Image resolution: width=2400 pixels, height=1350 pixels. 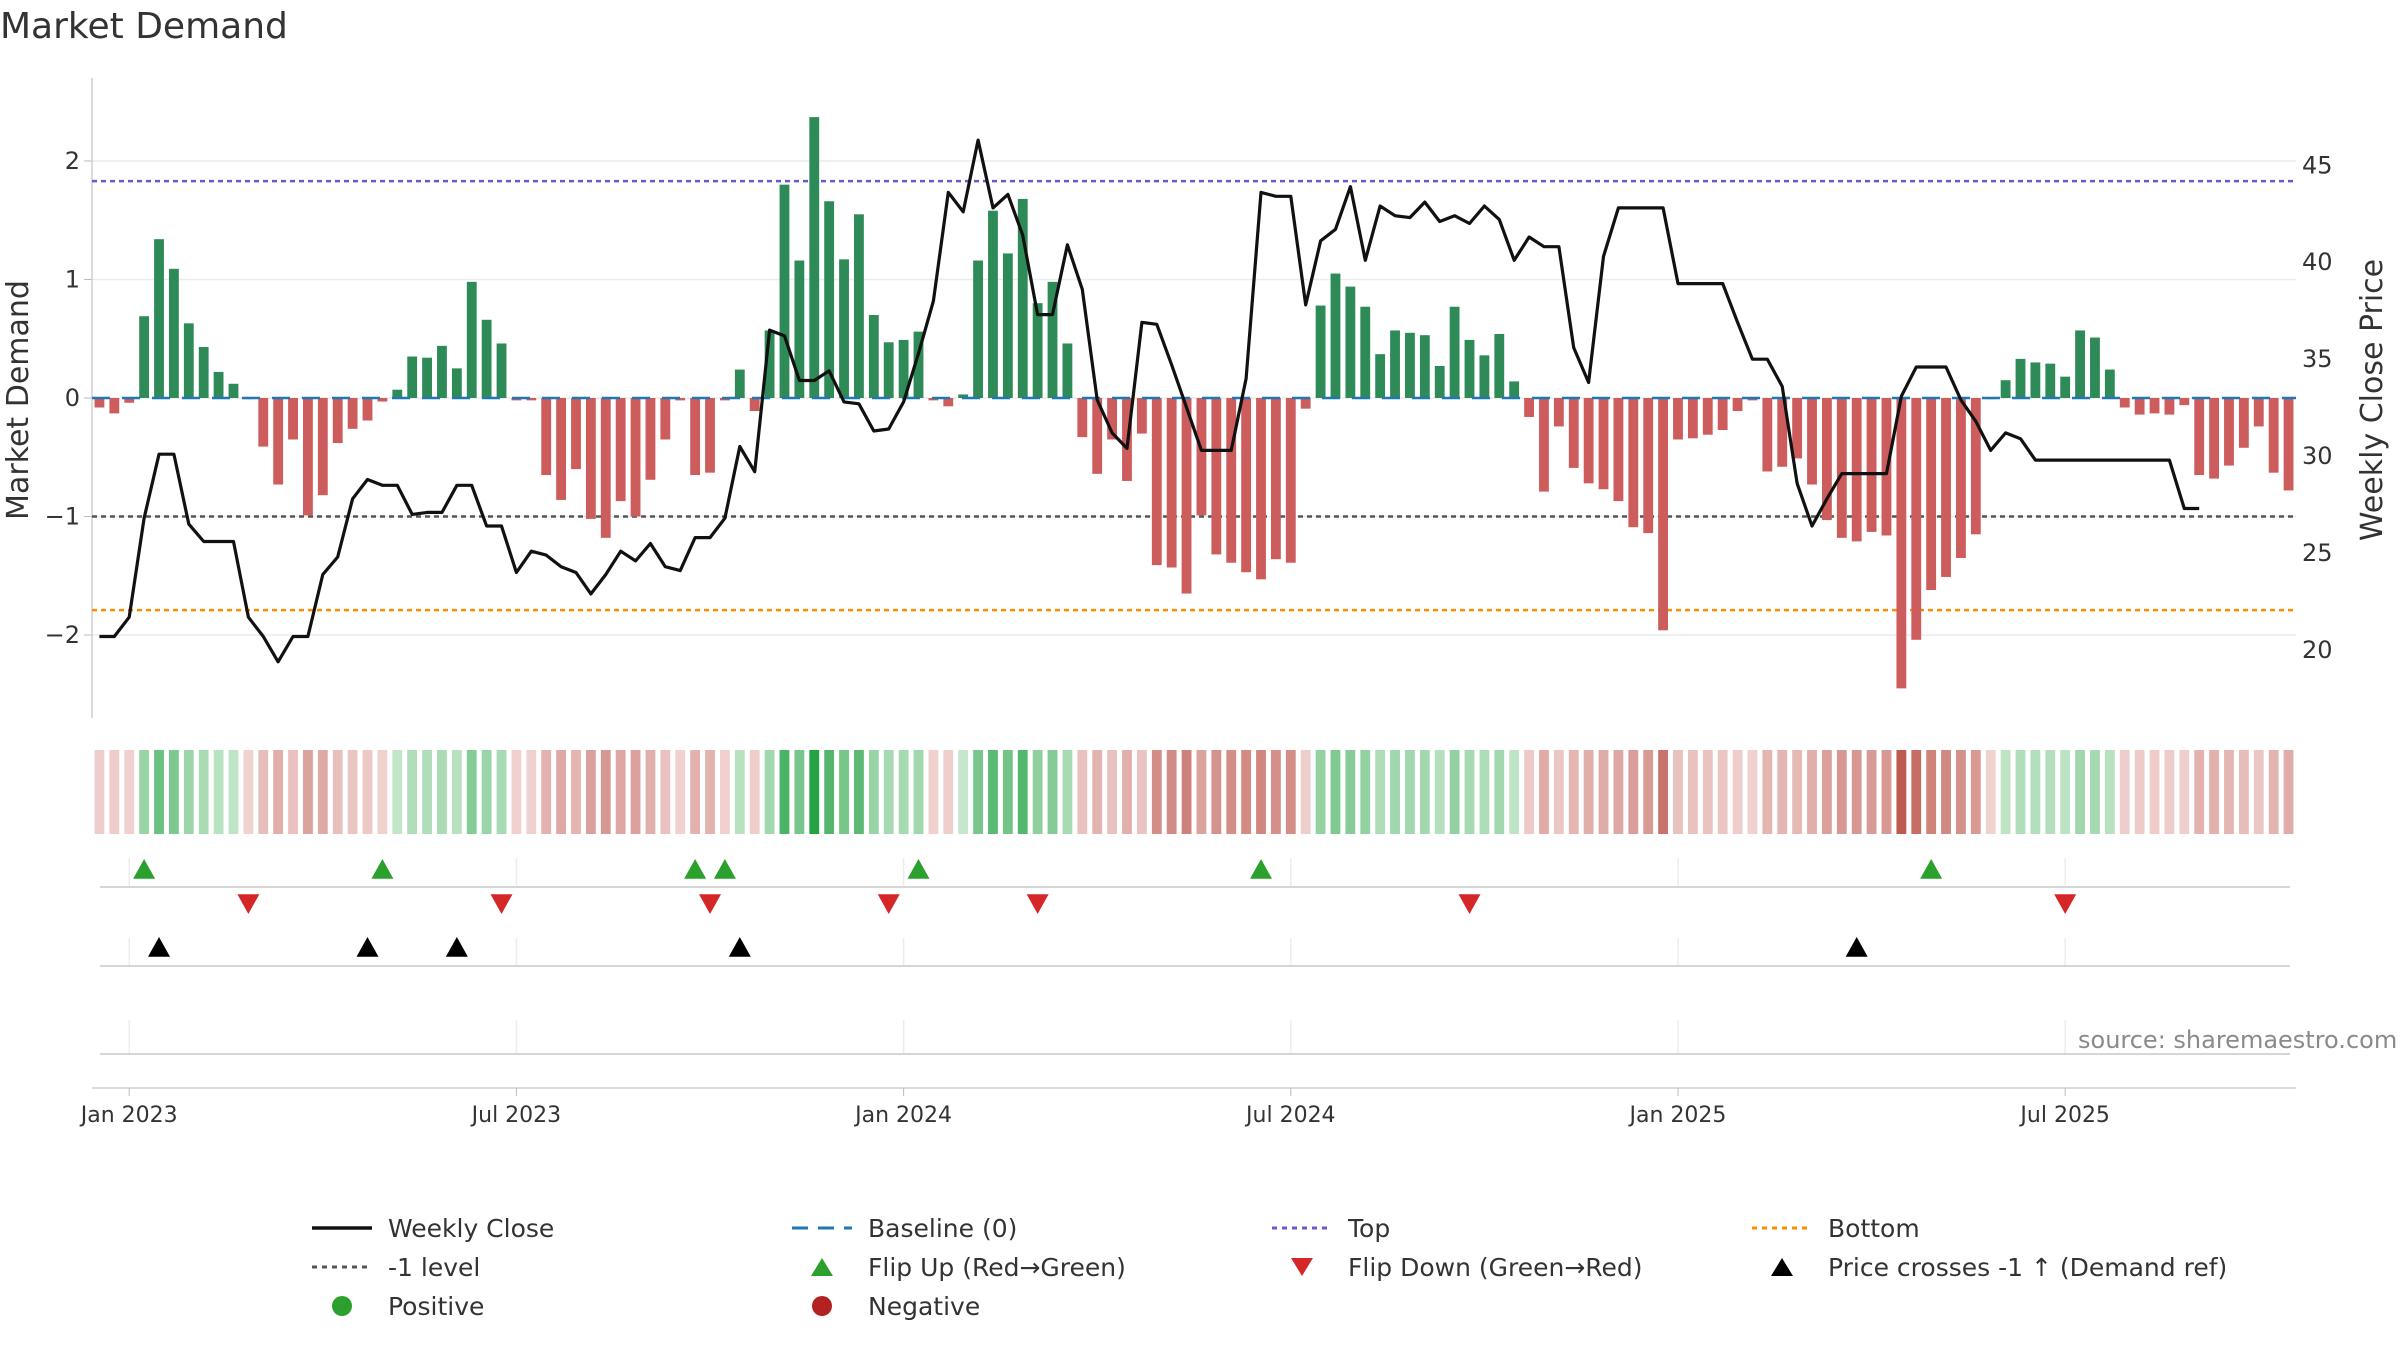 What do you see at coordinates (2317, 456) in the screenshot?
I see `y-right-tick-label: 30` at bounding box center [2317, 456].